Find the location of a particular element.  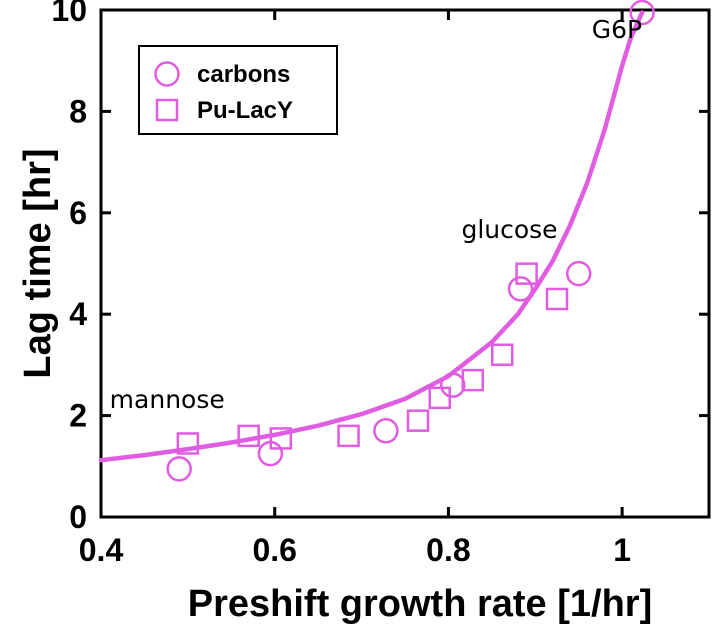

legend: carbons Pu-LacY is located at coordinates (238, 90).